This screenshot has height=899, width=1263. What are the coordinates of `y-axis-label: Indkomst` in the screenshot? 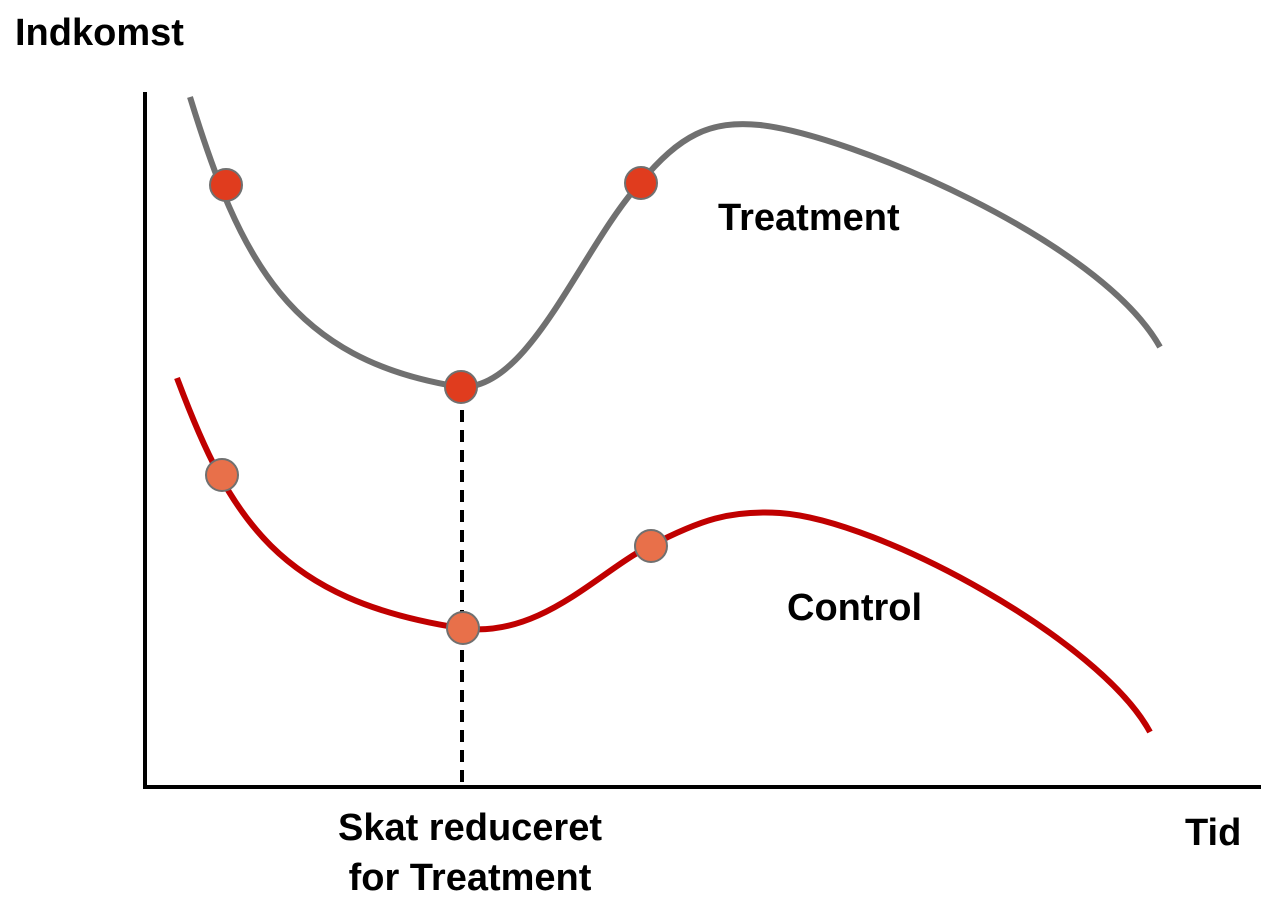 It's located at (99, 33).